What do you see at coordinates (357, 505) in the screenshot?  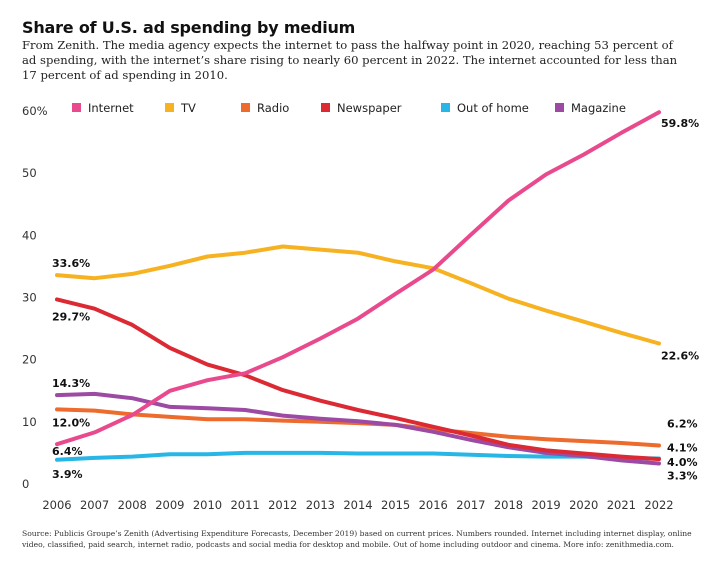 I see `x-tick-label: 2014` at bounding box center [357, 505].